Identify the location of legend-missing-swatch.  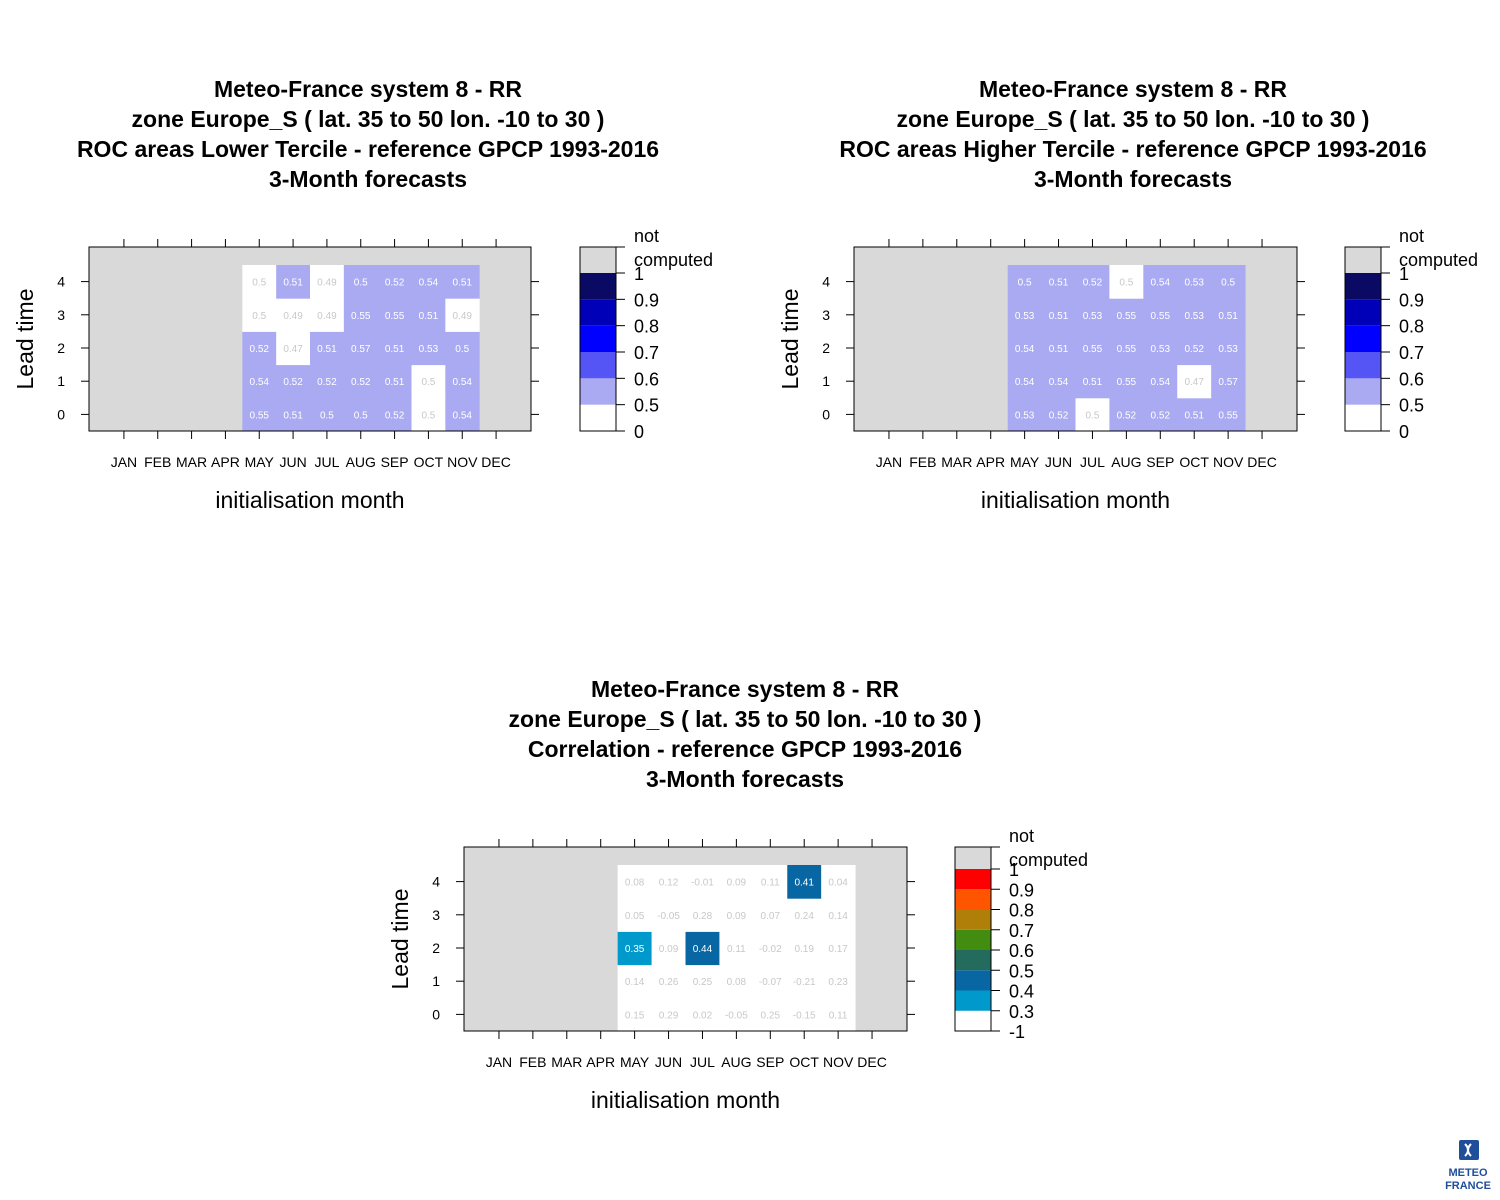
(1363, 260).